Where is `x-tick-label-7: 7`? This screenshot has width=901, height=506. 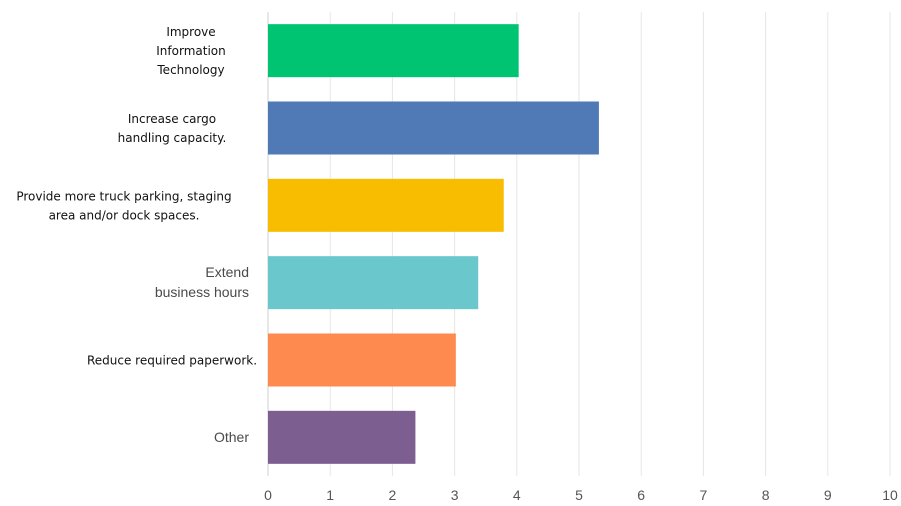
x-tick-label-7: 7 is located at coordinates (704, 495).